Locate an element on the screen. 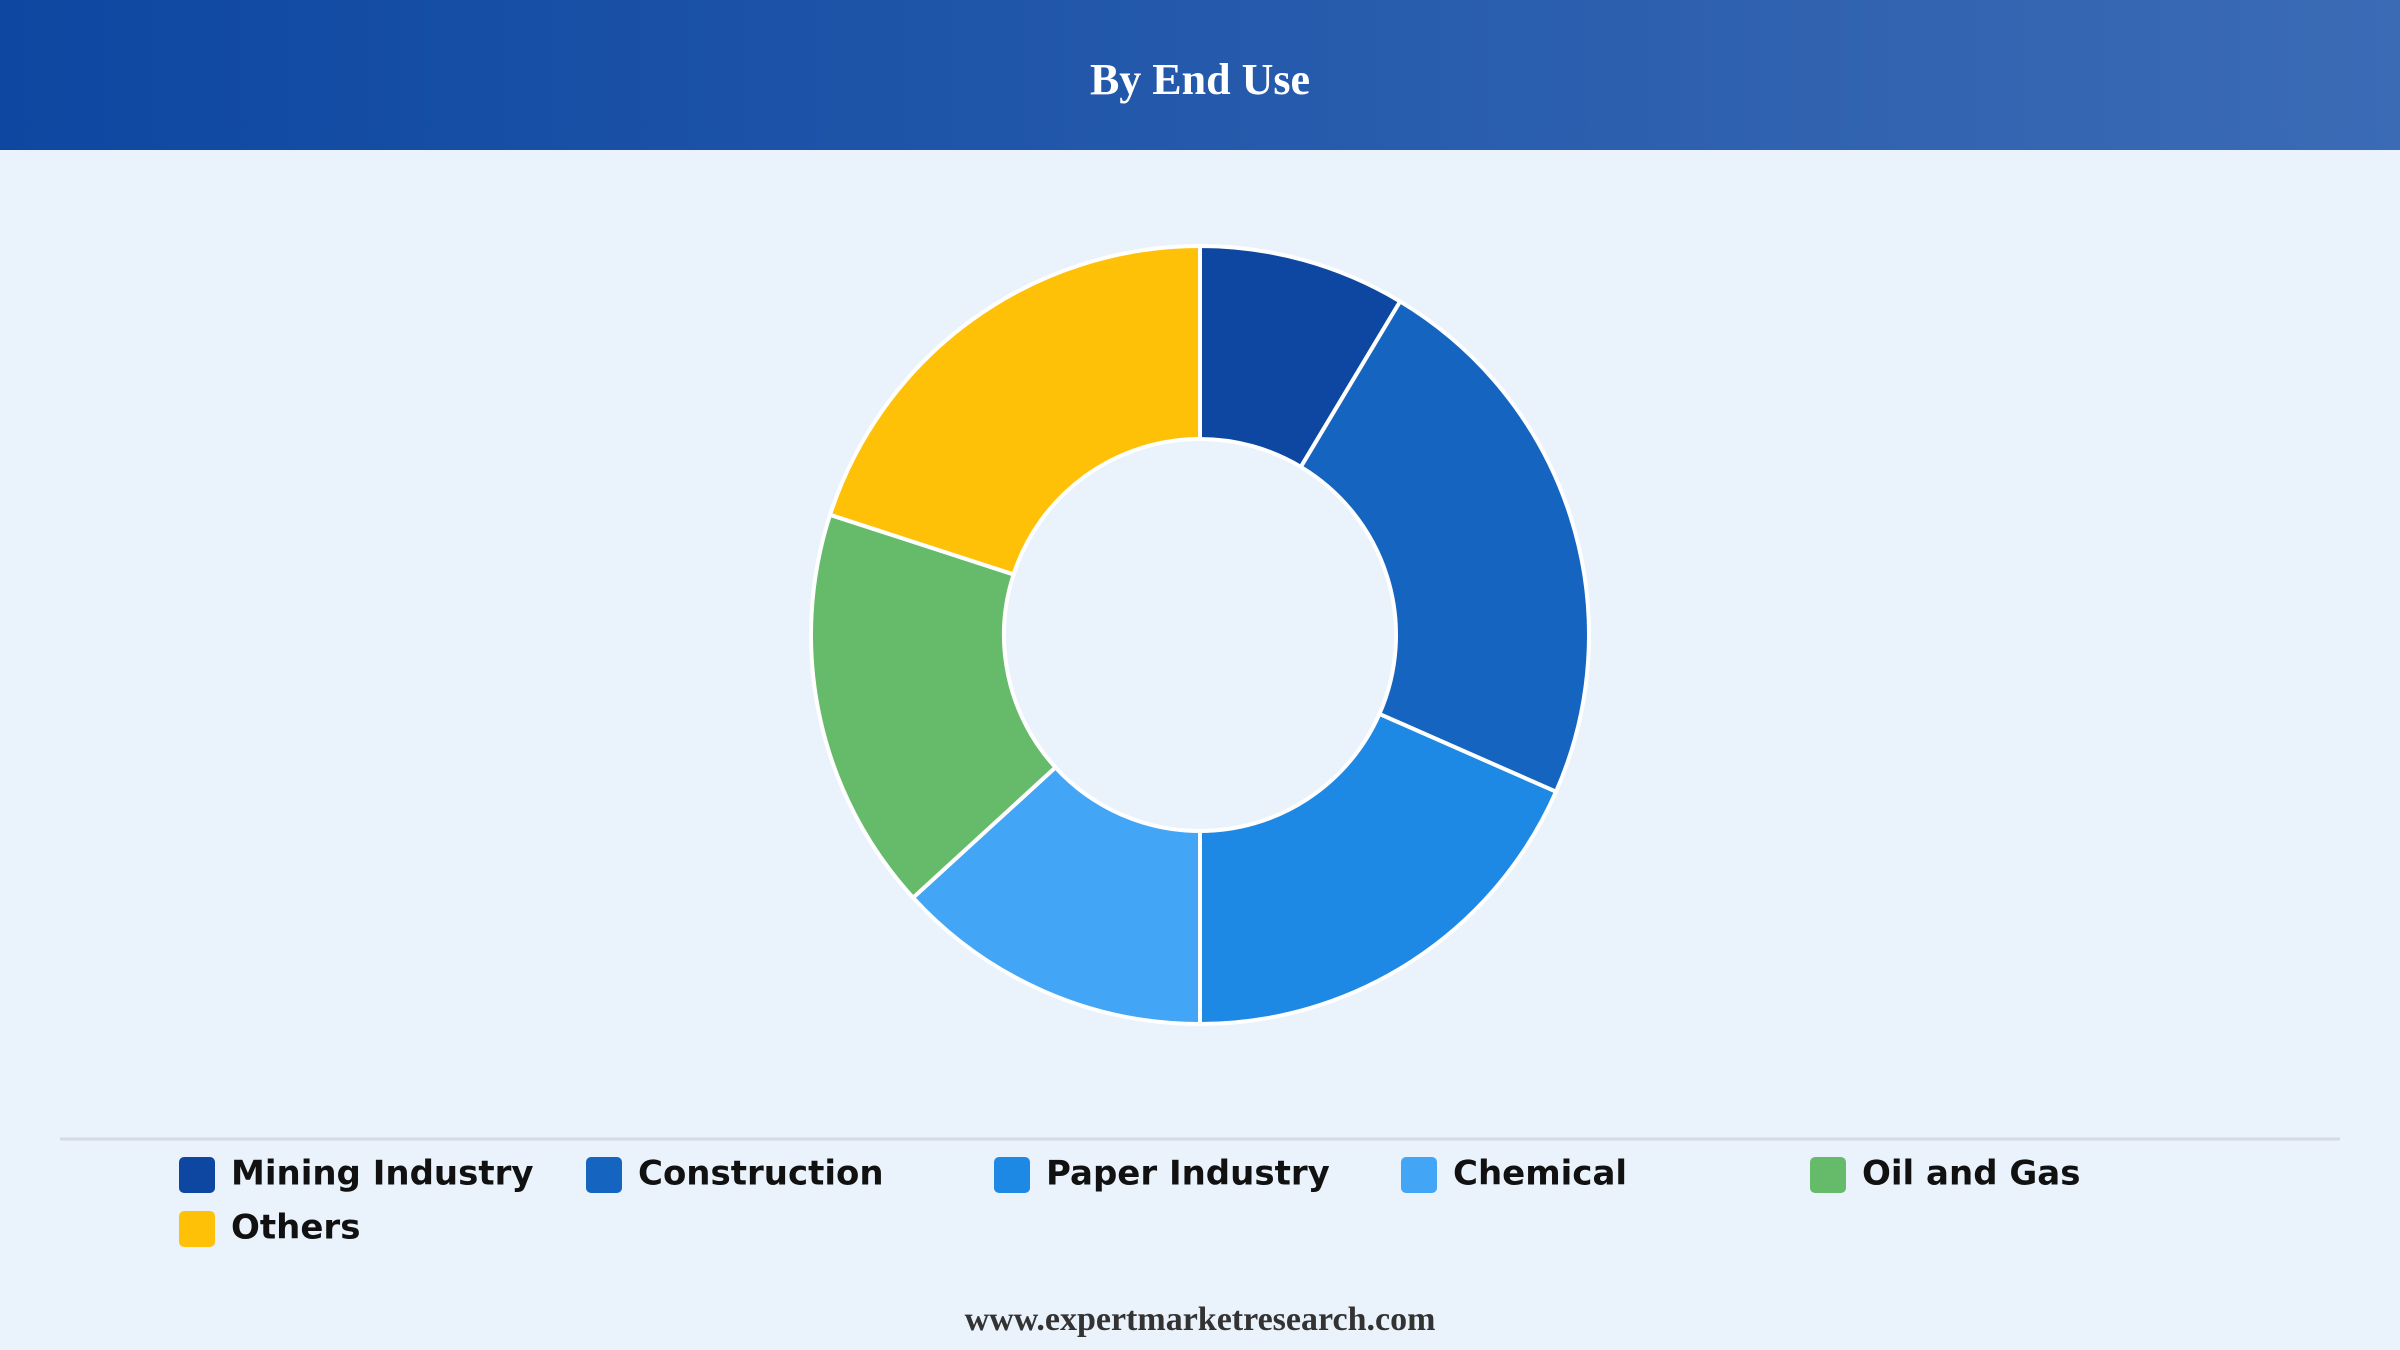  legend-label: Others is located at coordinates (295, 1228).